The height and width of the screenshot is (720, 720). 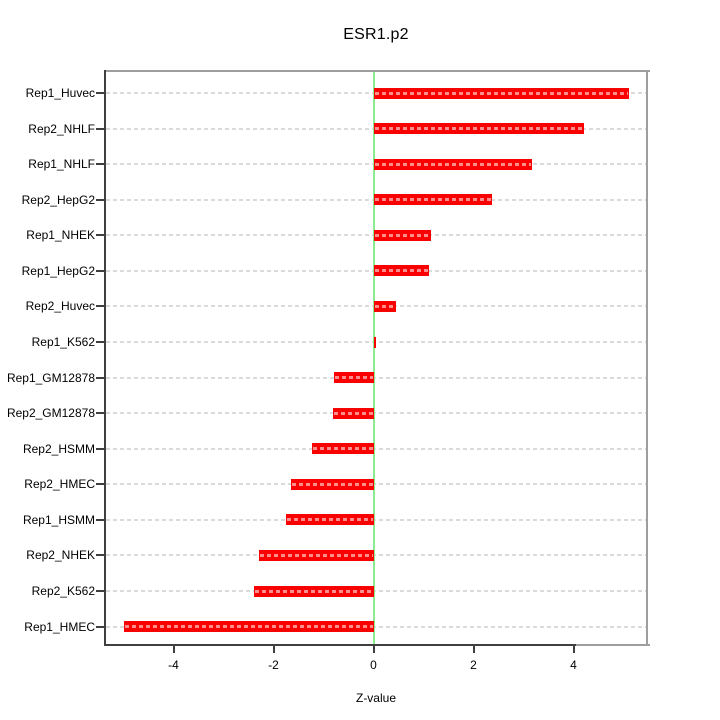 I want to click on bar-Rep2_HepG2, so click(x=432, y=200).